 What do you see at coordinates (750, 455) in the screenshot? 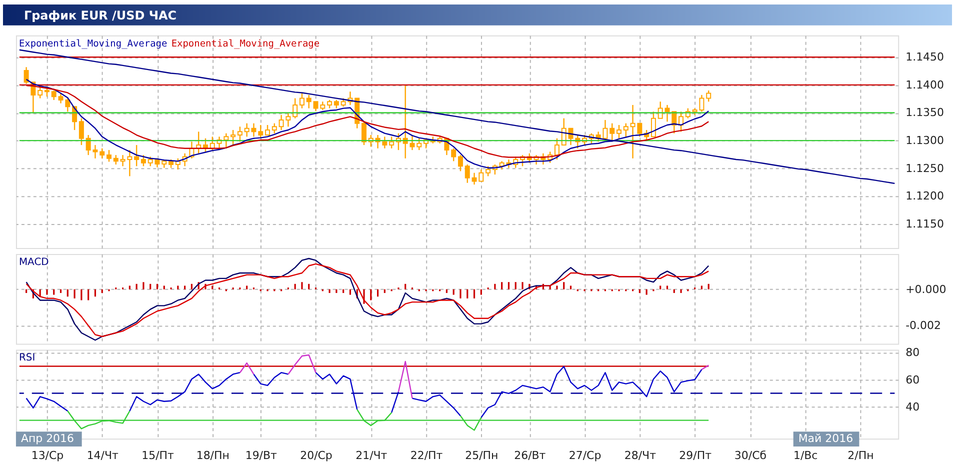
I see `x-tick-label: 30/Сб` at bounding box center [750, 455].